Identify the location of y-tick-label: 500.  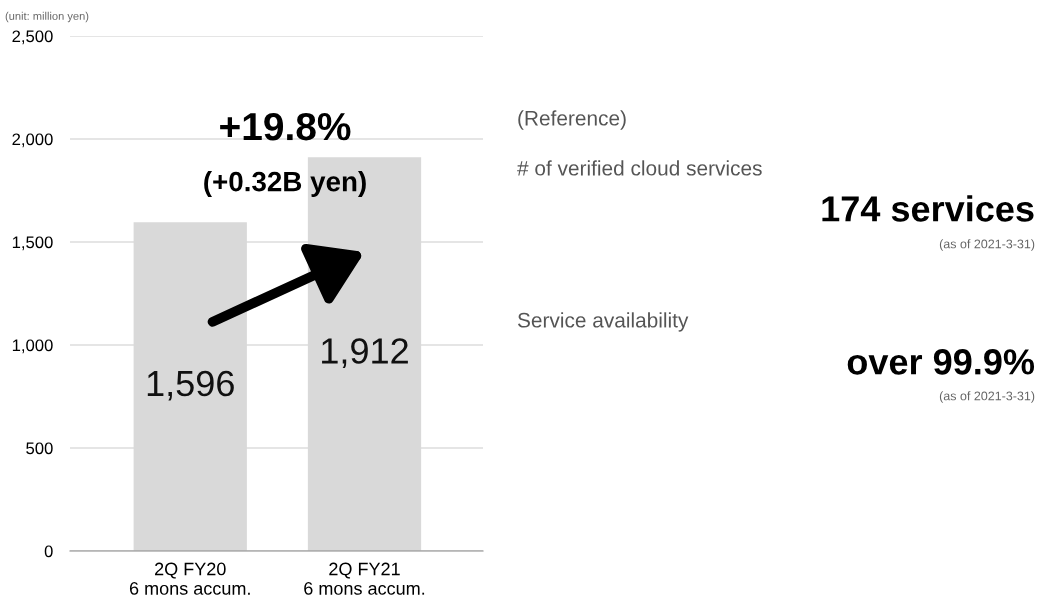
(39, 448).